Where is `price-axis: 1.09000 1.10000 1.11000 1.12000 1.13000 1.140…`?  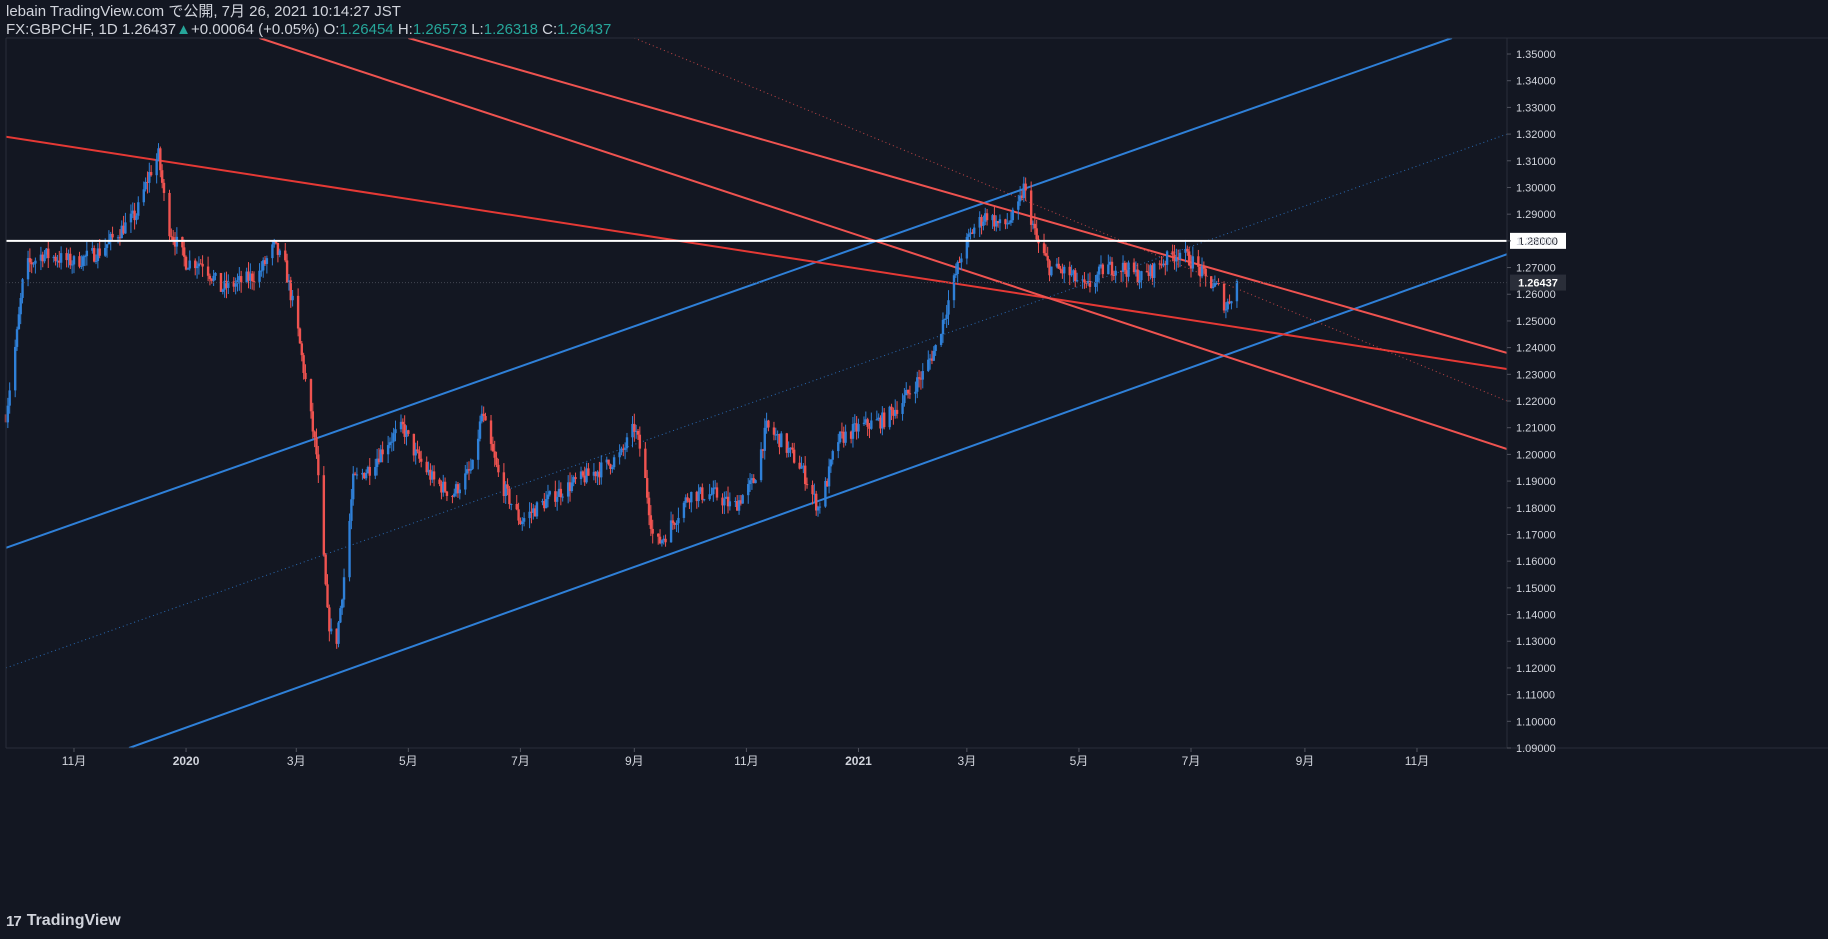
price-axis: 1.09000 1.10000 1.11000 1.12000 1.13000 1.140… is located at coordinates (1531, 402).